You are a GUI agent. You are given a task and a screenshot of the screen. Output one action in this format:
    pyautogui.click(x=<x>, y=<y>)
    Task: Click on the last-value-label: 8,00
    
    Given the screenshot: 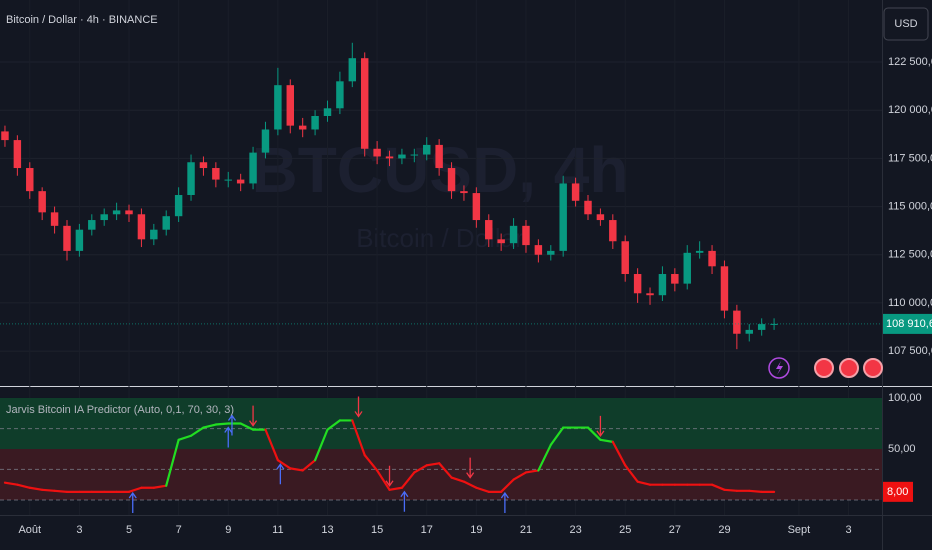 What is the action you would take?
    pyautogui.click(x=897, y=492)
    